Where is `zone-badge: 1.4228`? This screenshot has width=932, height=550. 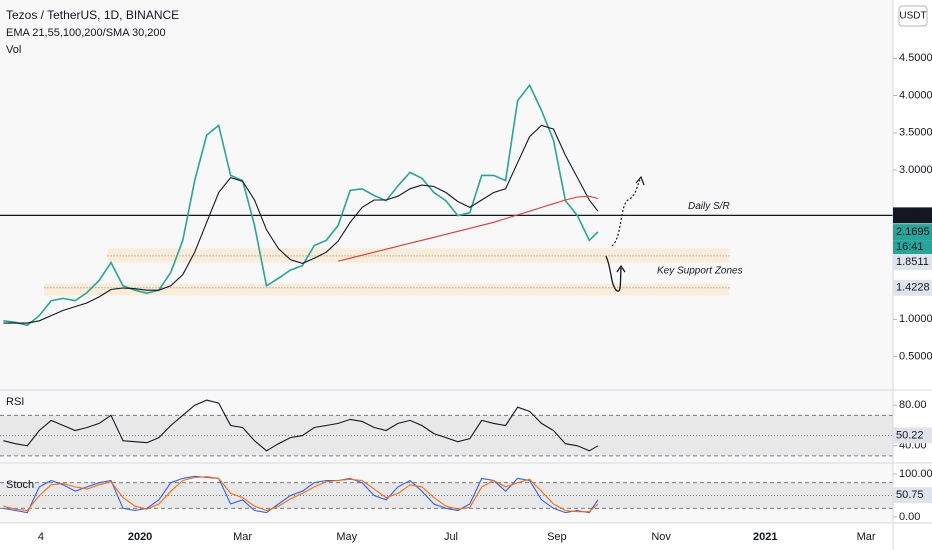 zone-badge: 1.4228 is located at coordinates (913, 288).